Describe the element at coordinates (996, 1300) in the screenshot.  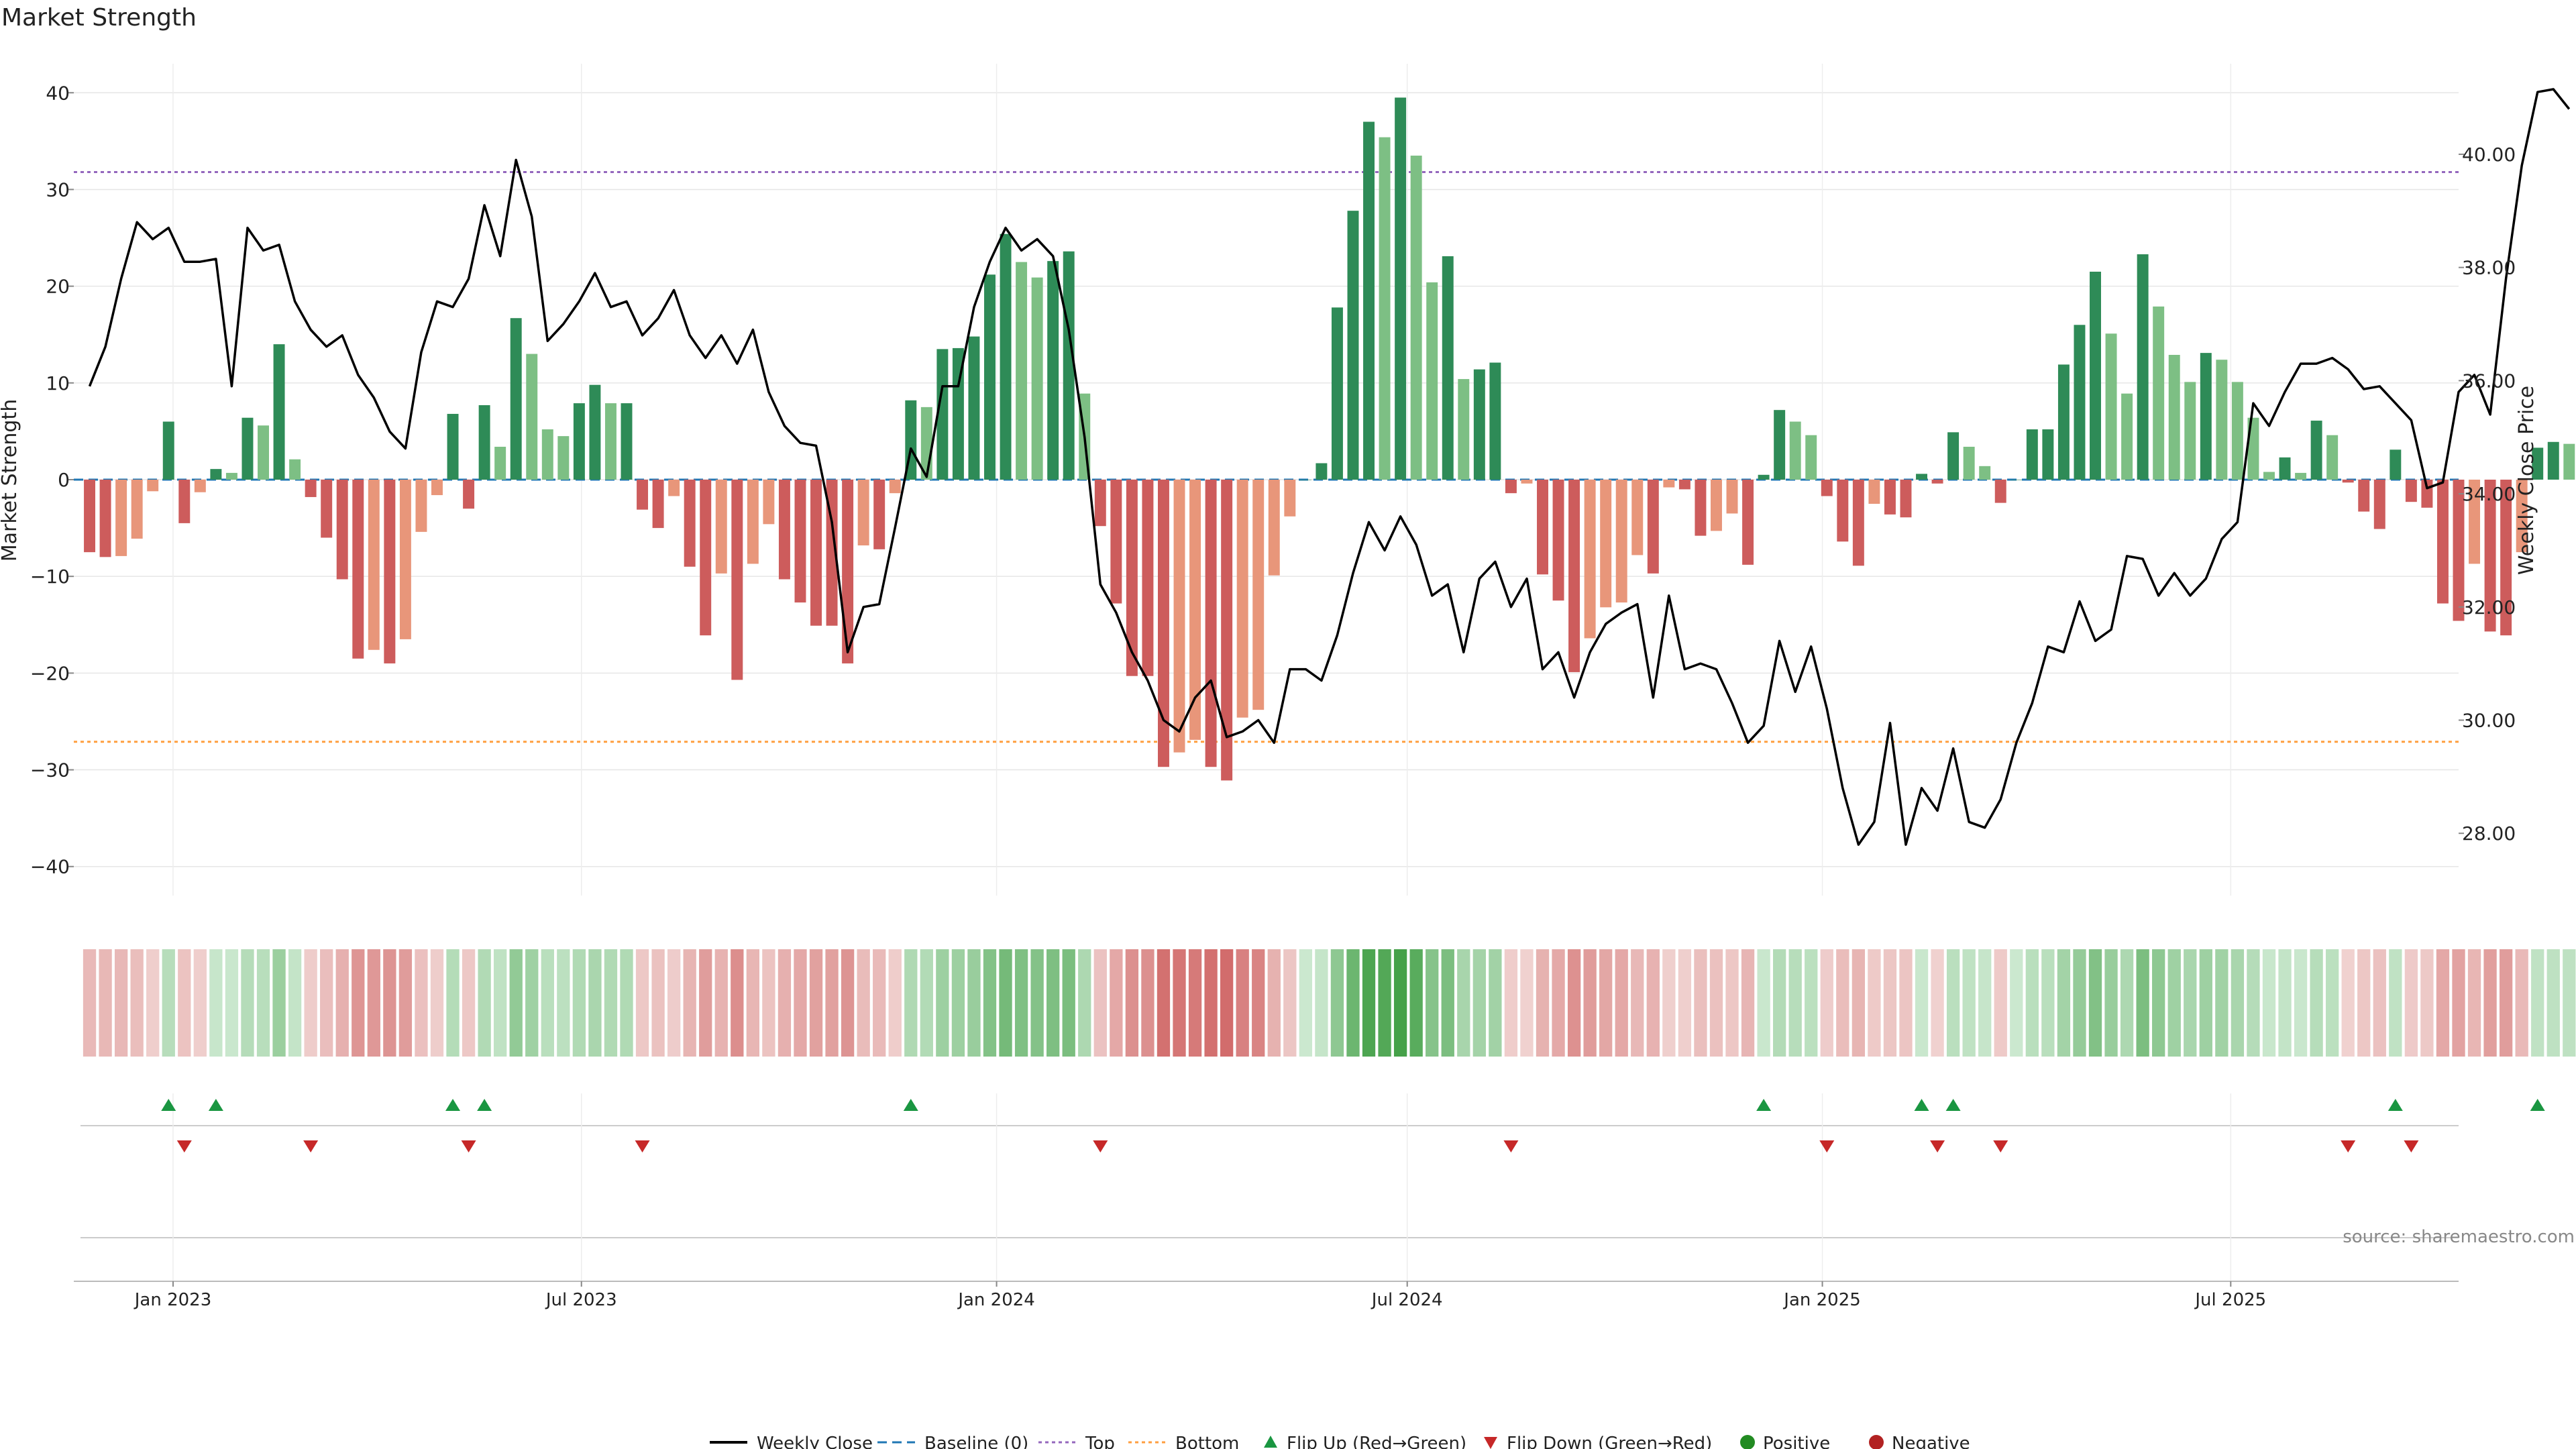
I see `x-tick-label: Jan 2024` at that location.